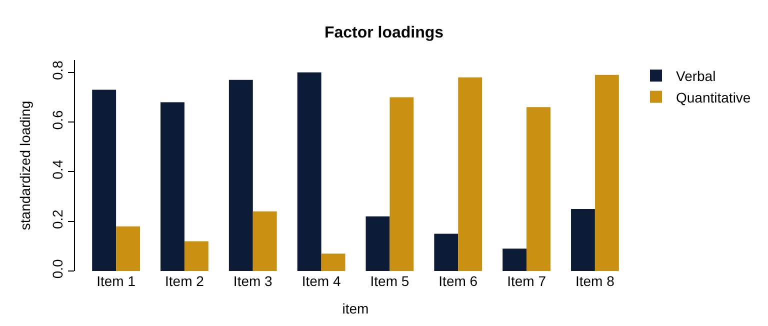  What do you see at coordinates (355, 308) in the screenshot?
I see `x-axis-title: item` at bounding box center [355, 308].